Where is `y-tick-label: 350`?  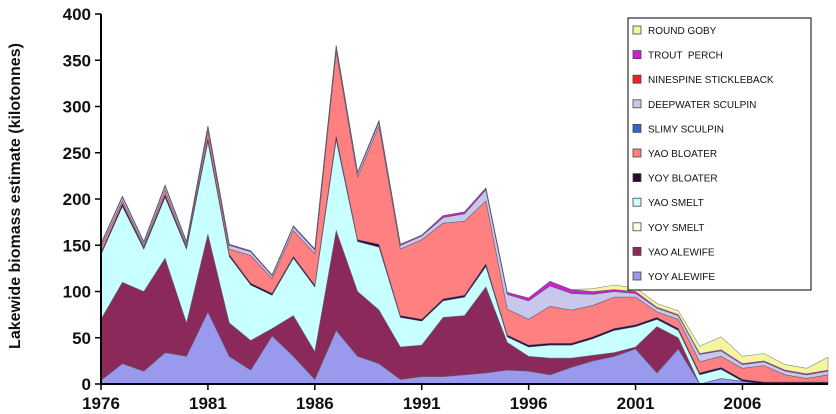
y-tick-label: 350 is located at coordinates (77, 60).